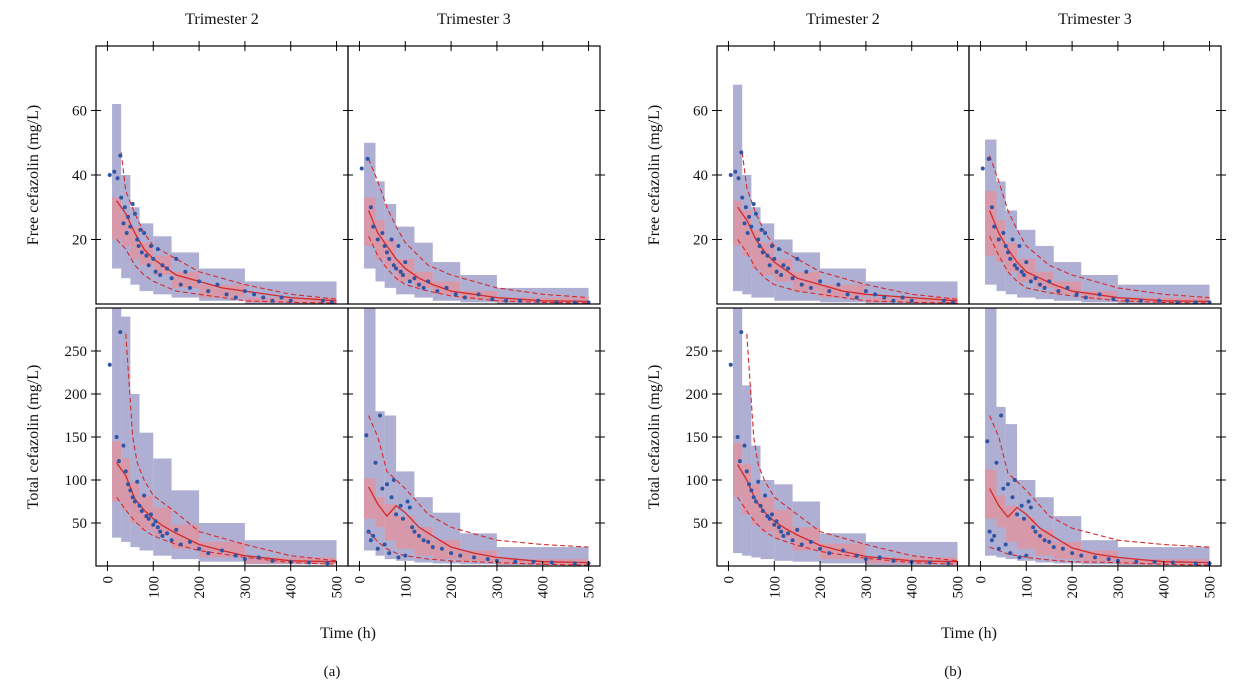  I want to click on panel, so click(1095, 173).